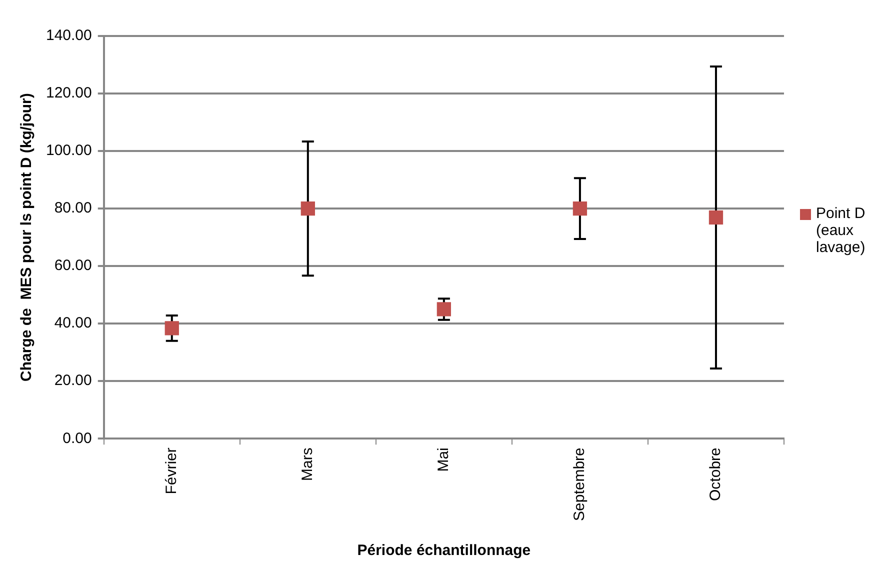 This screenshot has width=896, height=584. I want to click on x-tick-label: Octobre, so click(715, 474).